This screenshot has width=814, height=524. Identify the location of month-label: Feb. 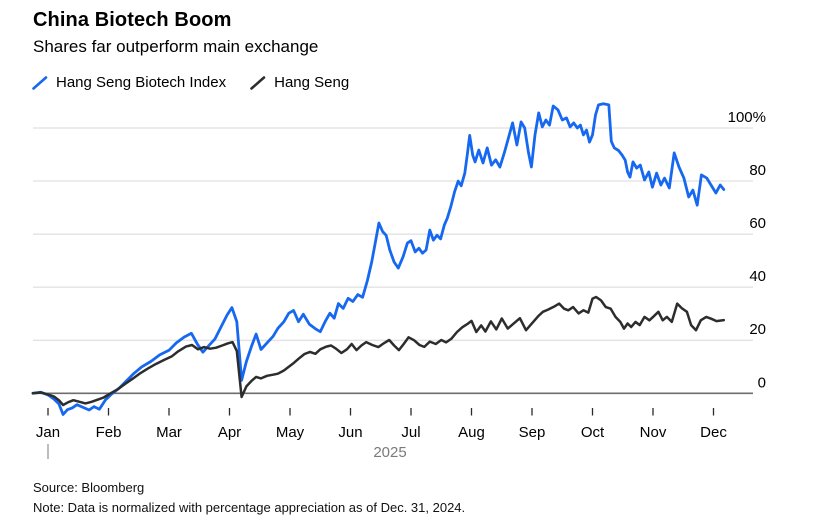
(109, 432).